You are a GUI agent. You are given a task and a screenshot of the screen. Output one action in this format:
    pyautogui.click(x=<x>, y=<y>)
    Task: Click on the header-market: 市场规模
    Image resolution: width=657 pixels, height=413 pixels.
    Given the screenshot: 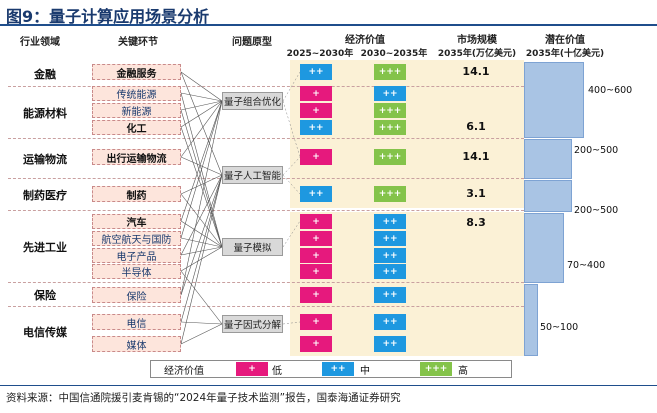 What is the action you would take?
    pyautogui.click(x=477, y=40)
    